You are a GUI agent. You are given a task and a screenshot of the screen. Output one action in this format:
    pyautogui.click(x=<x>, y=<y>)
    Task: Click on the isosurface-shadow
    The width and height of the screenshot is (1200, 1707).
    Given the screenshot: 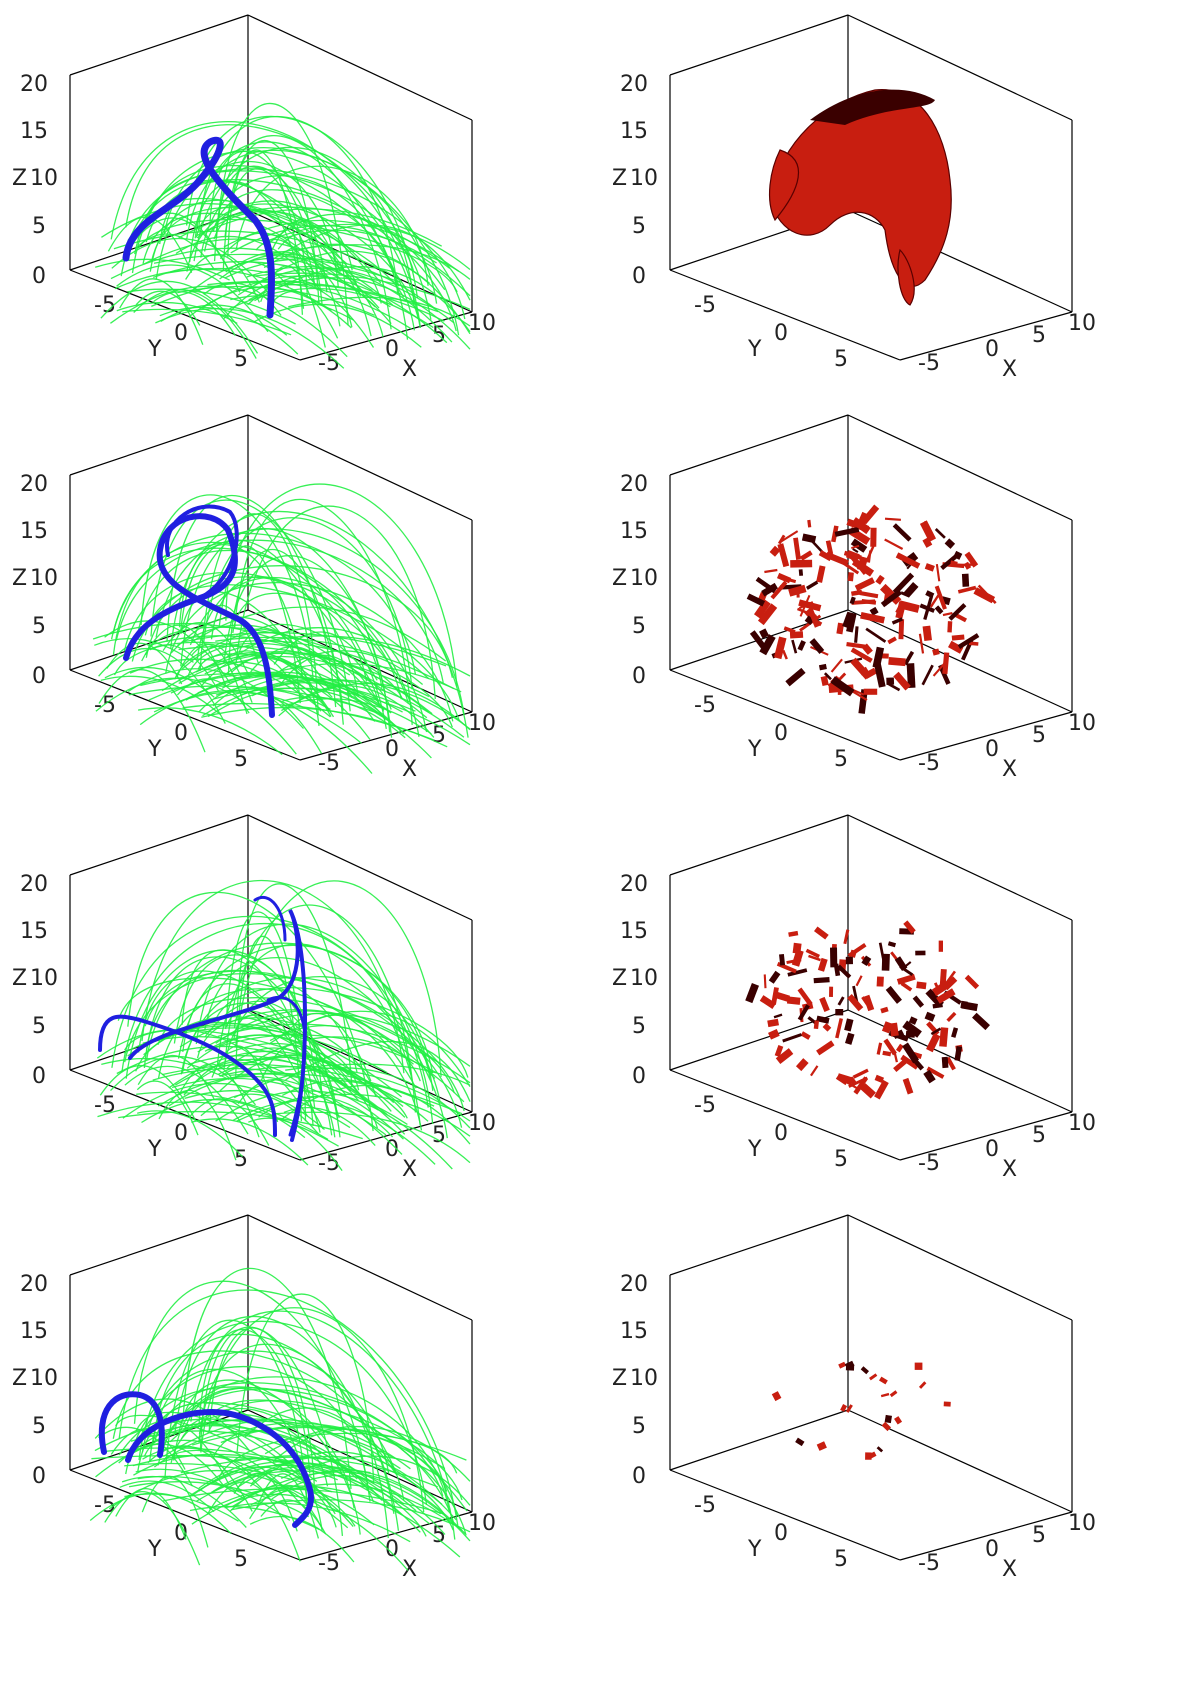 What is the action you would take?
    pyautogui.click(x=872, y=107)
    